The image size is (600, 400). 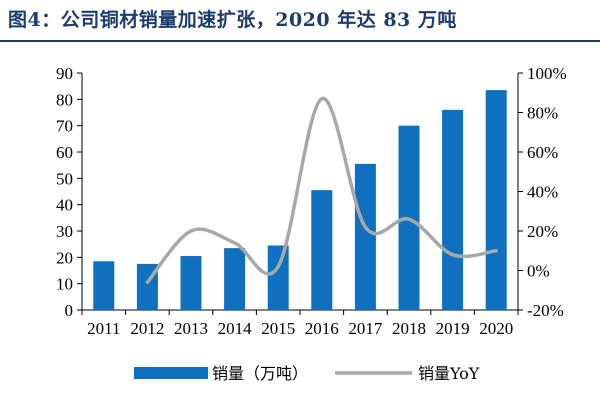 What do you see at coordinates (64, 231) in the screenshot?
I see `left-tick-label: 30` at bounding box center [64, 231].